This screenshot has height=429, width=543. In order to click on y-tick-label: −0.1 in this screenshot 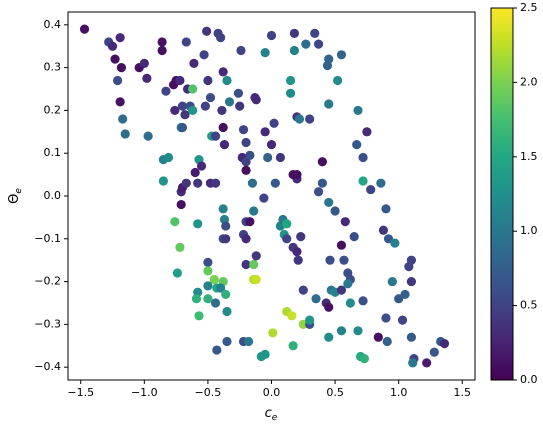, I will do `click(47, 238)`.